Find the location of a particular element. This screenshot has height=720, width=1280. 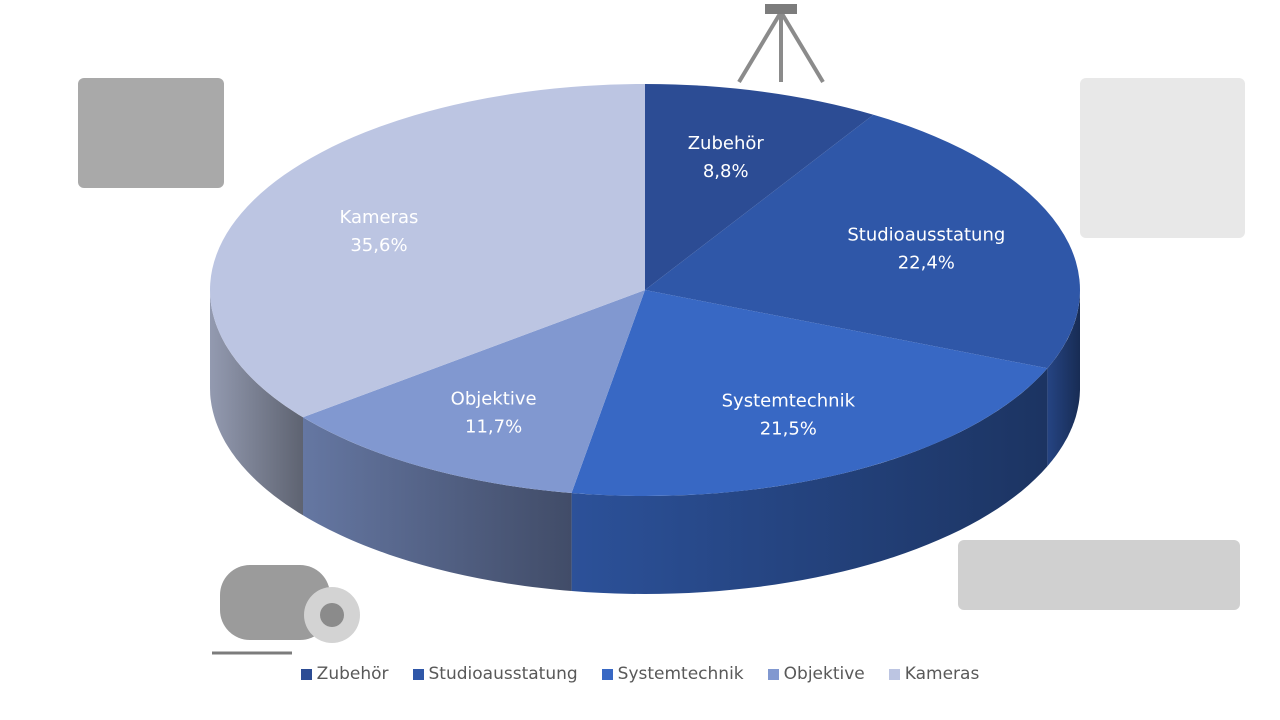

slice-label-name: Zubehör is located at coordinates (726, 143).